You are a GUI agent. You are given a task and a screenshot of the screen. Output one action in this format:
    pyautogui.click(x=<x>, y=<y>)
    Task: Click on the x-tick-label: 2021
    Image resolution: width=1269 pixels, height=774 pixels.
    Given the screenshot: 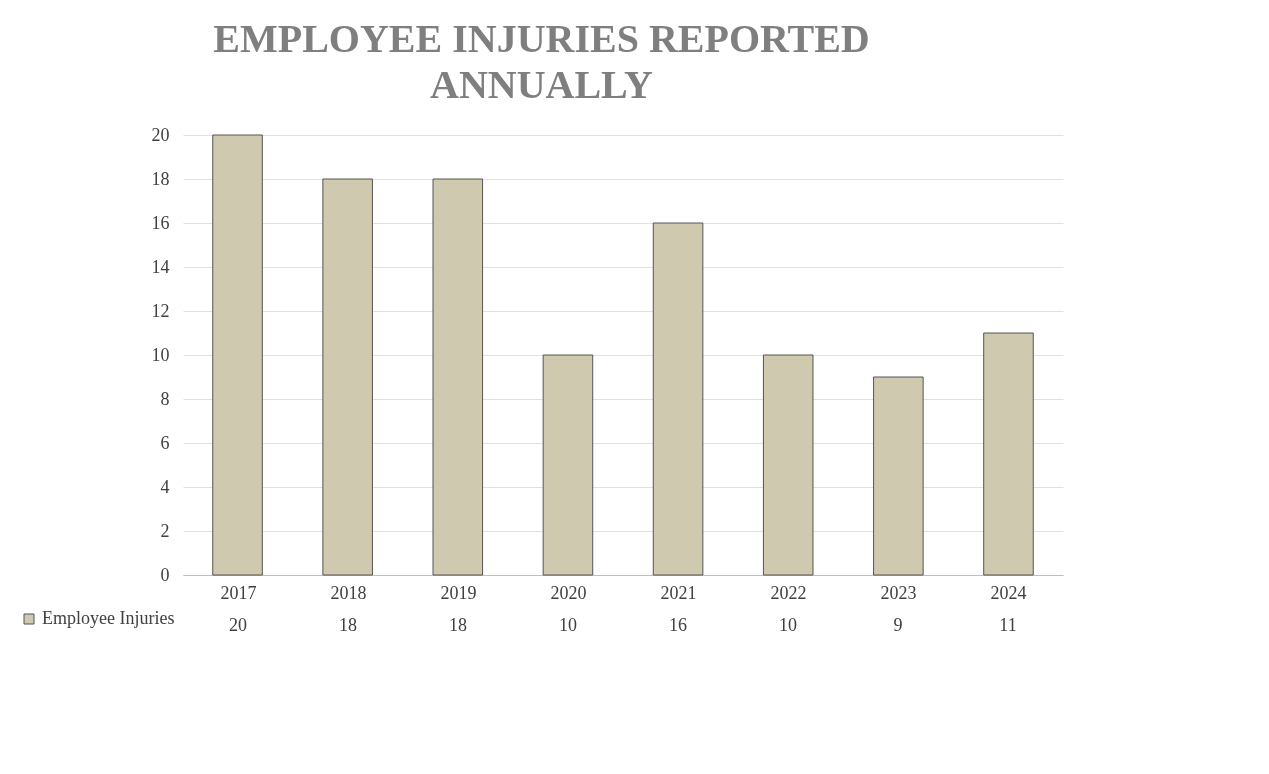 What is the action you would take?
    pyautogui.click(x=678, y=592)
    